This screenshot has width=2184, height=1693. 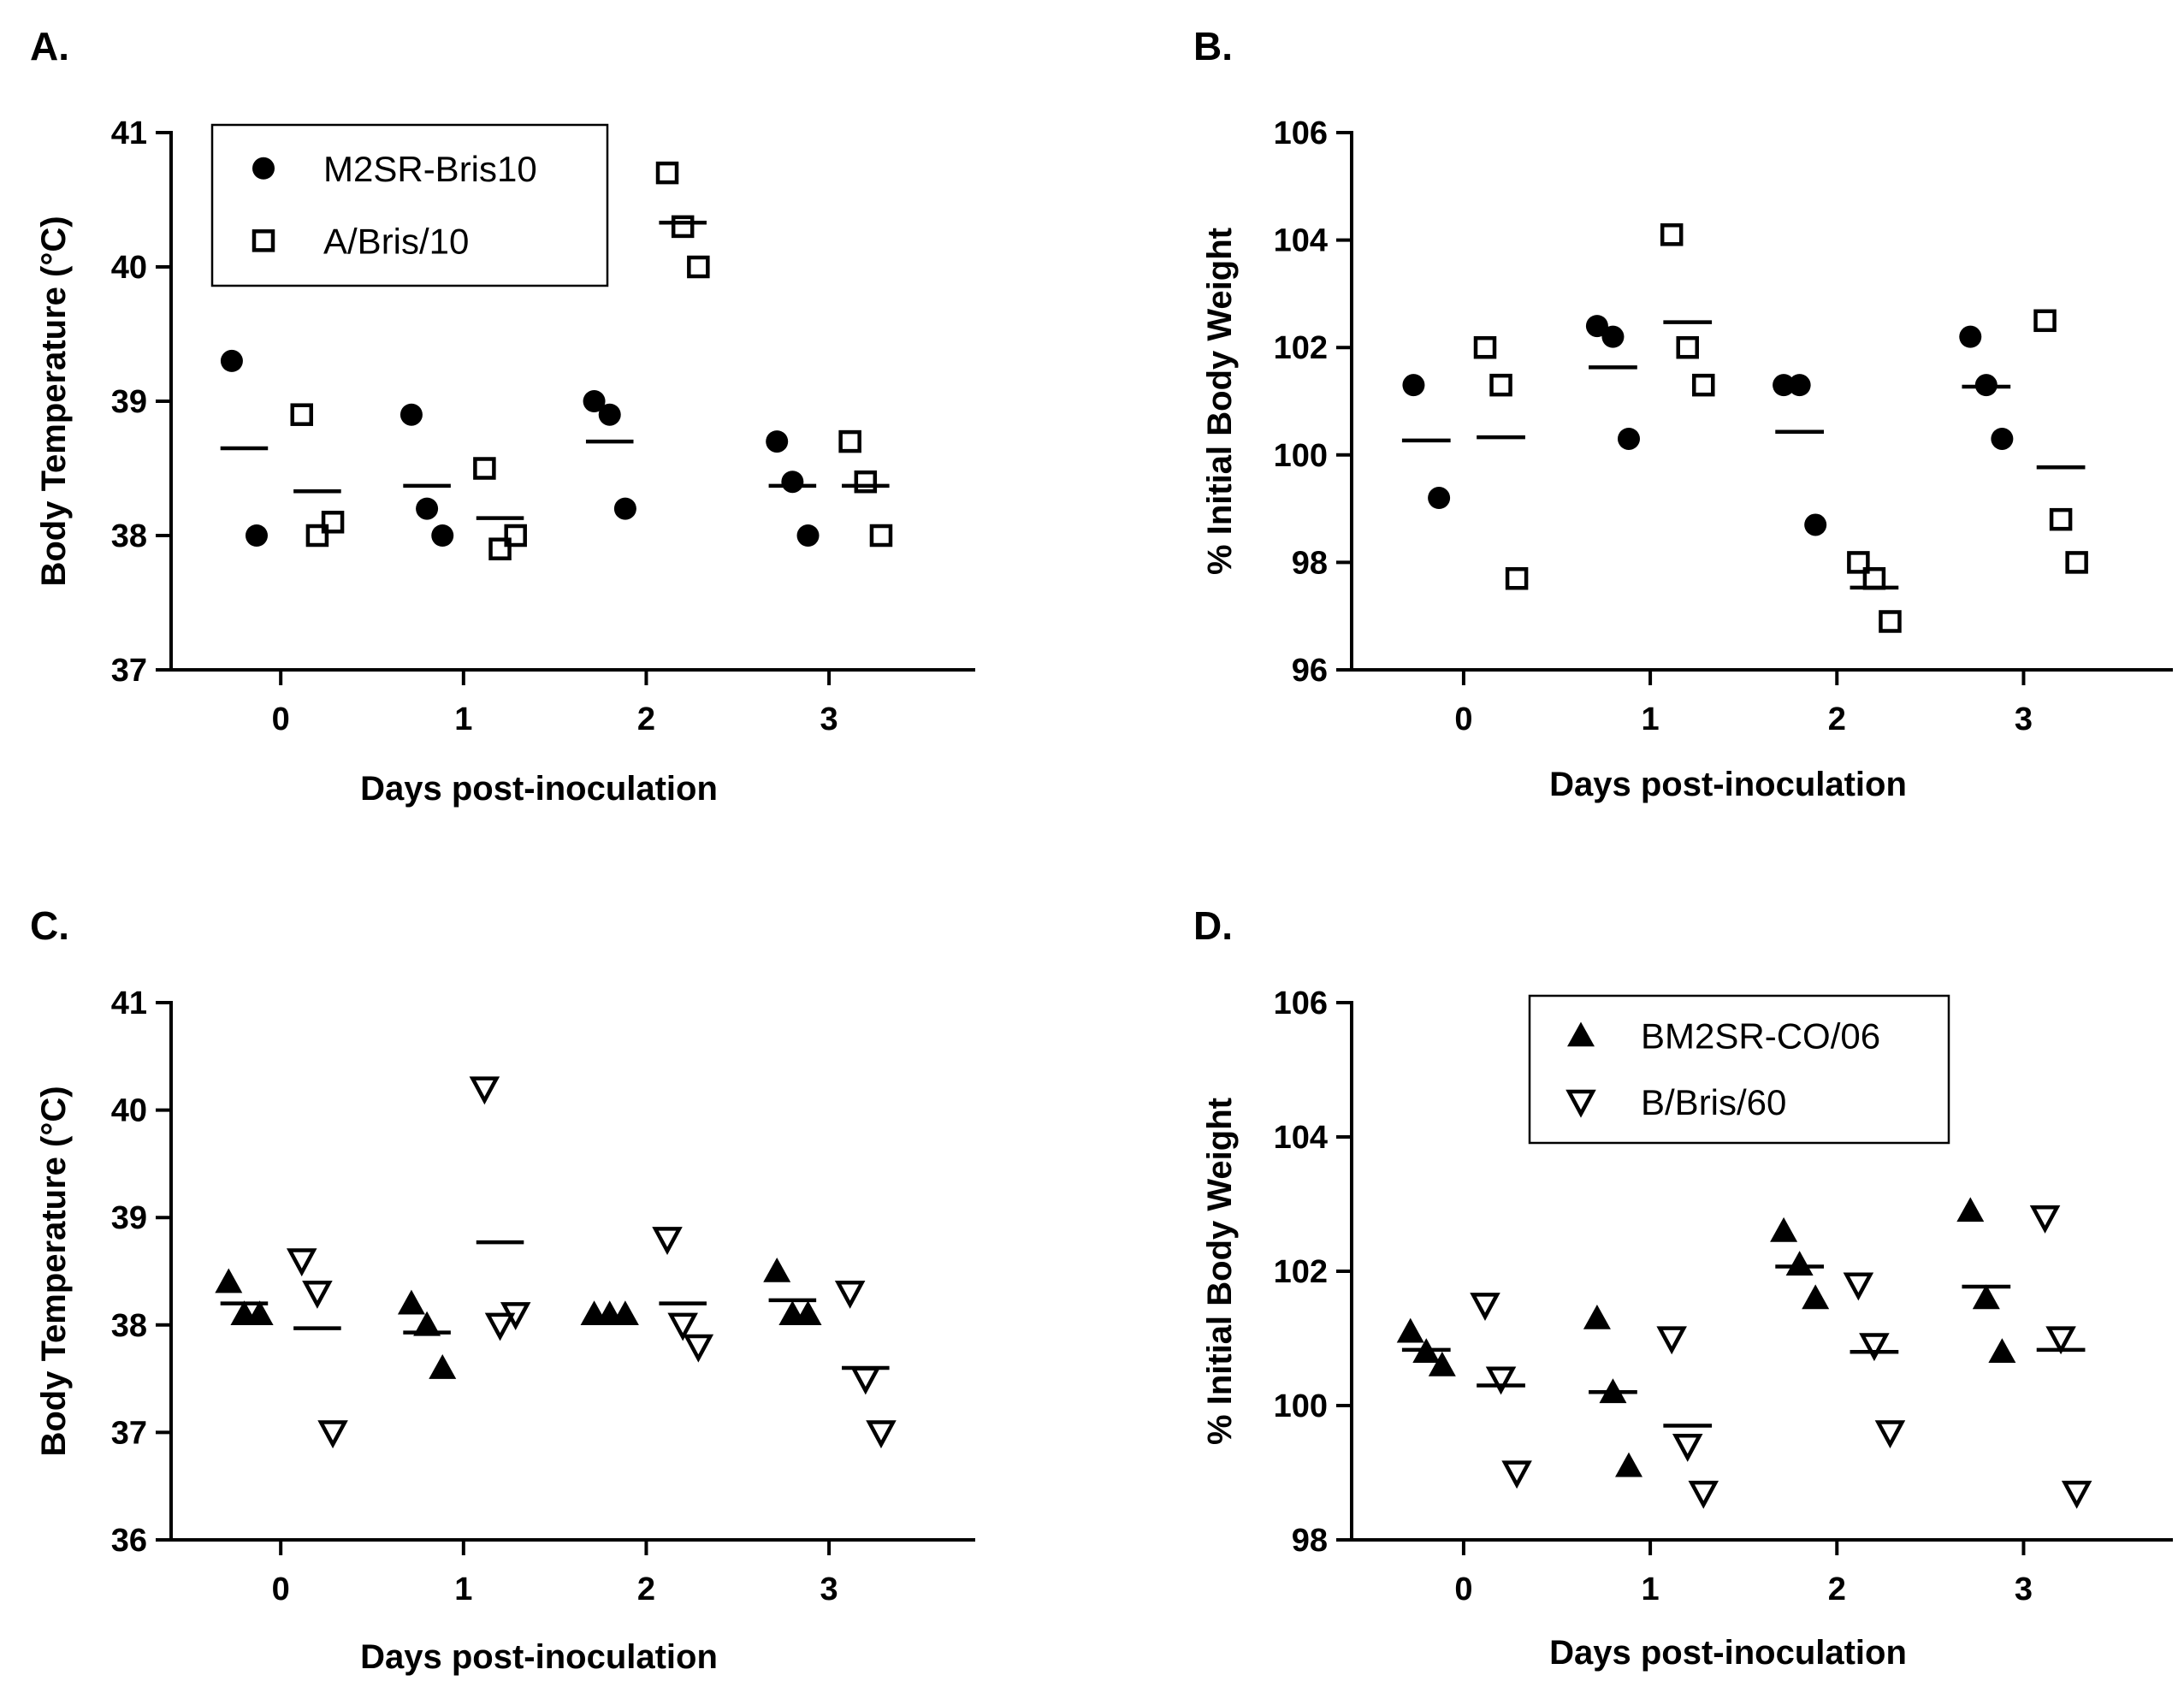 What do you see at coordinates (50, 46) in the screenshot?
I see `panel-letter: A.` at bounding box center [50, 46].